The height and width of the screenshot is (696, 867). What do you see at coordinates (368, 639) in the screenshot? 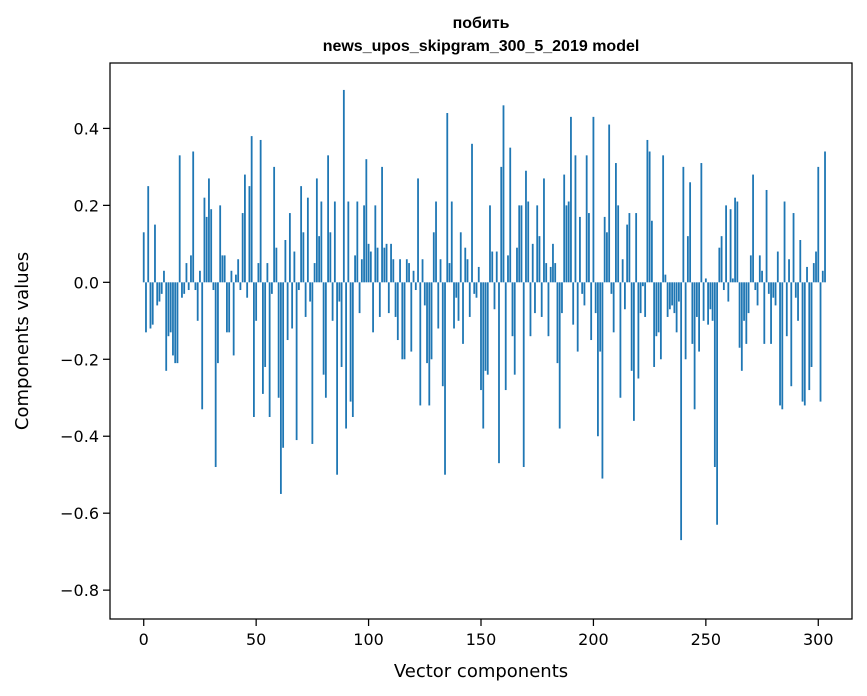
I see `x-tick-label: 100` at bounding box center [368, 639].